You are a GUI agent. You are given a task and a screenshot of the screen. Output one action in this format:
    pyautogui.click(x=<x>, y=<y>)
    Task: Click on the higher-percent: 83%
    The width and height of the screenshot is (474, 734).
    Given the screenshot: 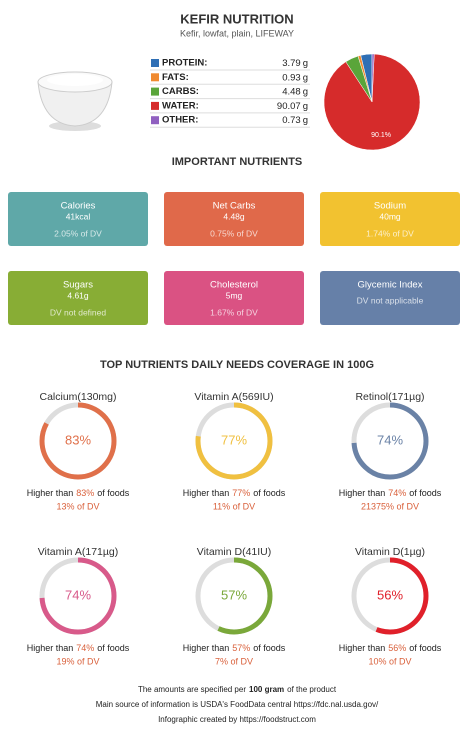 What is the action you would take?
    pyautogui.click(x=85, y=493)
    